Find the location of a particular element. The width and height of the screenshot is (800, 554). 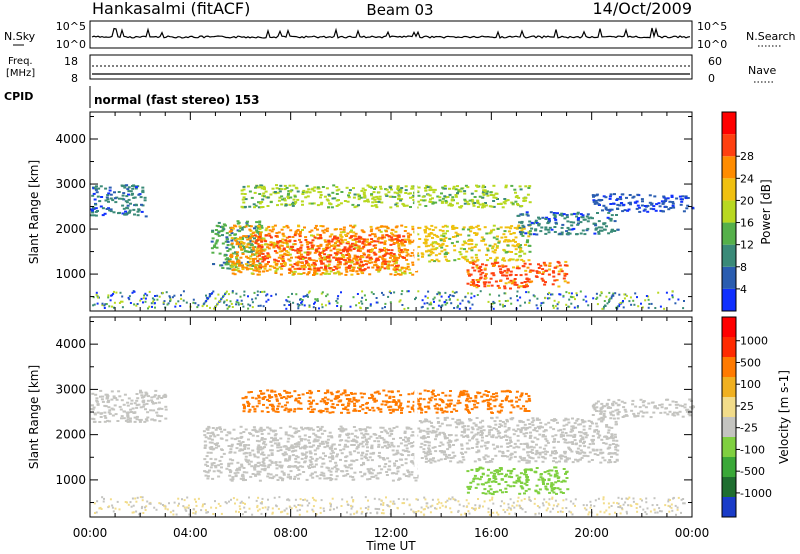

colorbar-tick-label: 24 is located at coordinates (747, 178).